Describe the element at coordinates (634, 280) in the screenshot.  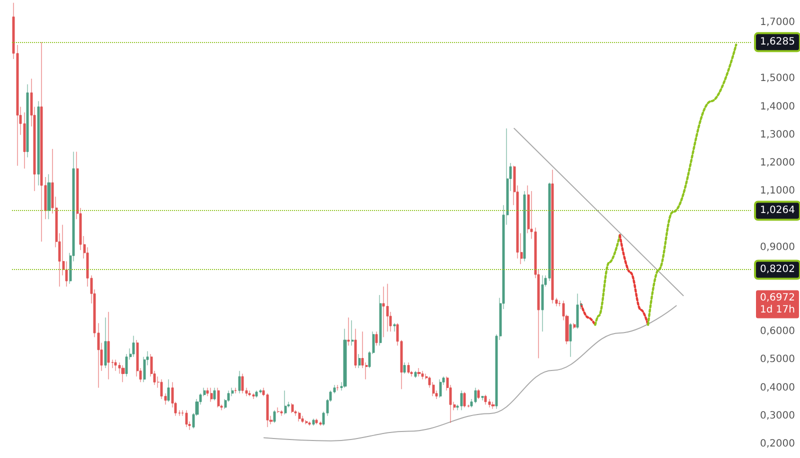
I see `line-series` at that location.